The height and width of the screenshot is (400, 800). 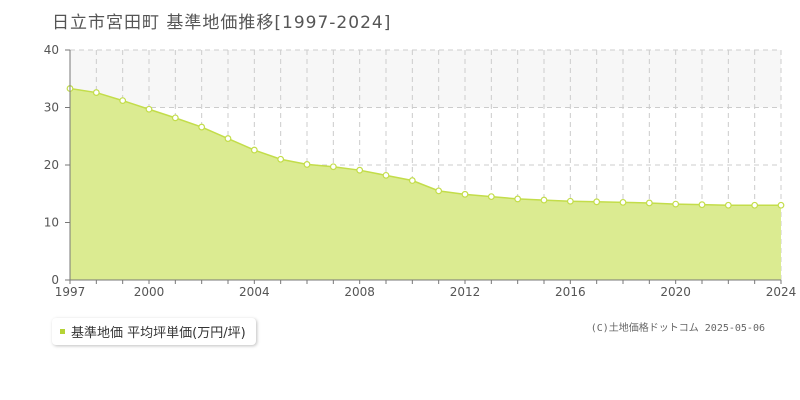 What do you see at coordinates (202, 127) in the screenshot?
I see `data-point-2002` at bounding box center [202, 127].